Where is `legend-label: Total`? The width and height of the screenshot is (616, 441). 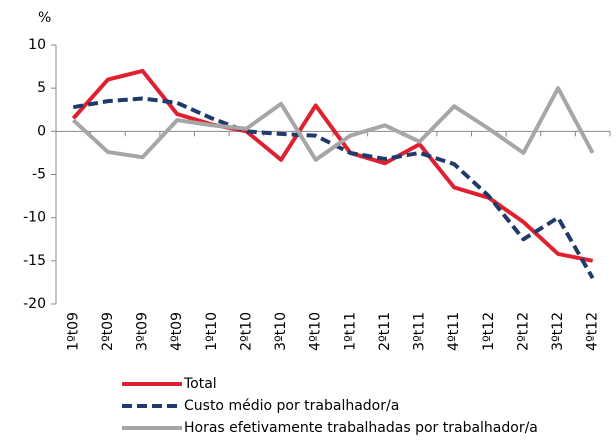
legend-label: Total is located at coordinates (200, 384).